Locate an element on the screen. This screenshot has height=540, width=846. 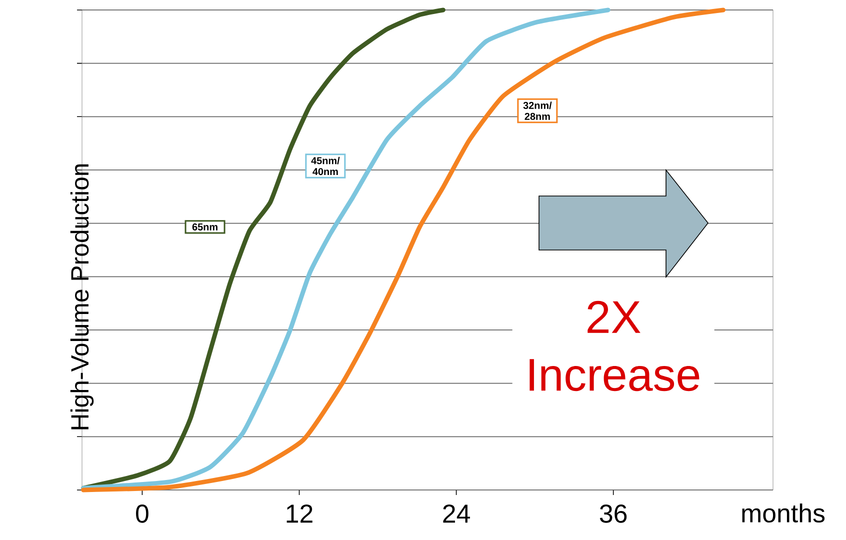
text: 65nm is located at coordinates (205, 226).